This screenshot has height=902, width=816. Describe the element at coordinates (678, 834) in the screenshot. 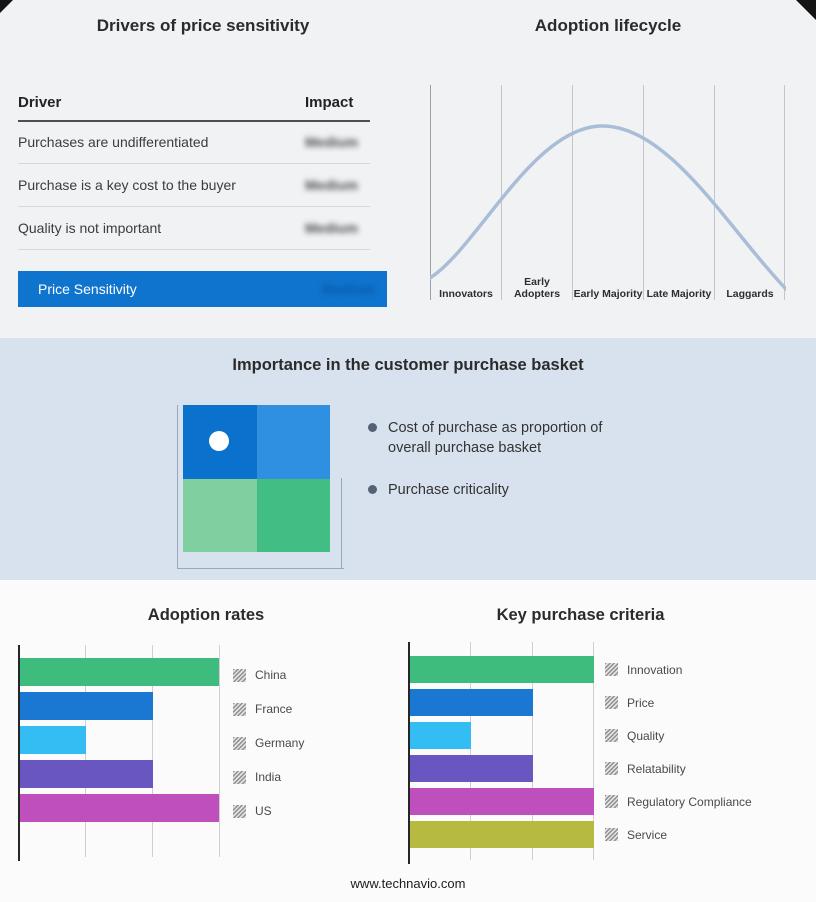

I see `legend-item: Service` at that location.